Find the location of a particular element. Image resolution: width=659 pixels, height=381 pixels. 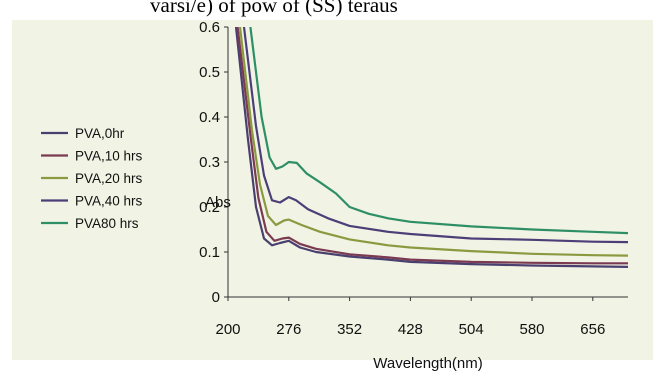

y-tick-label: 0 is located at coordinates (216, 297).